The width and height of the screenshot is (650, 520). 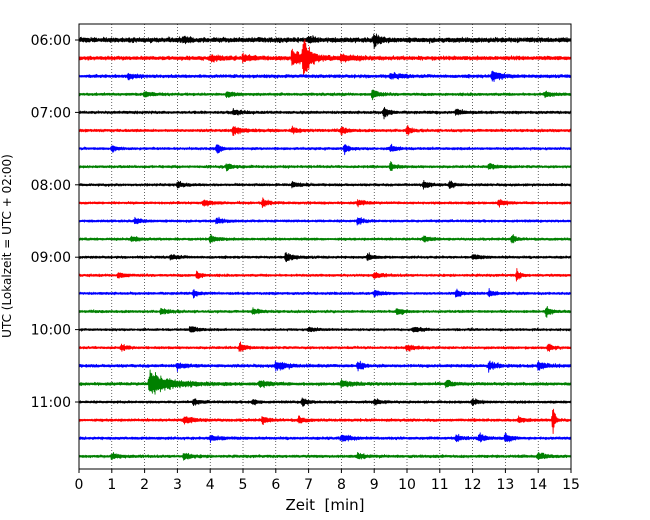 What do you see at coordinates (51, 258) in the screenshot?
I see `y-tick-label-3: 09:00` at bounding box center [51, 258].